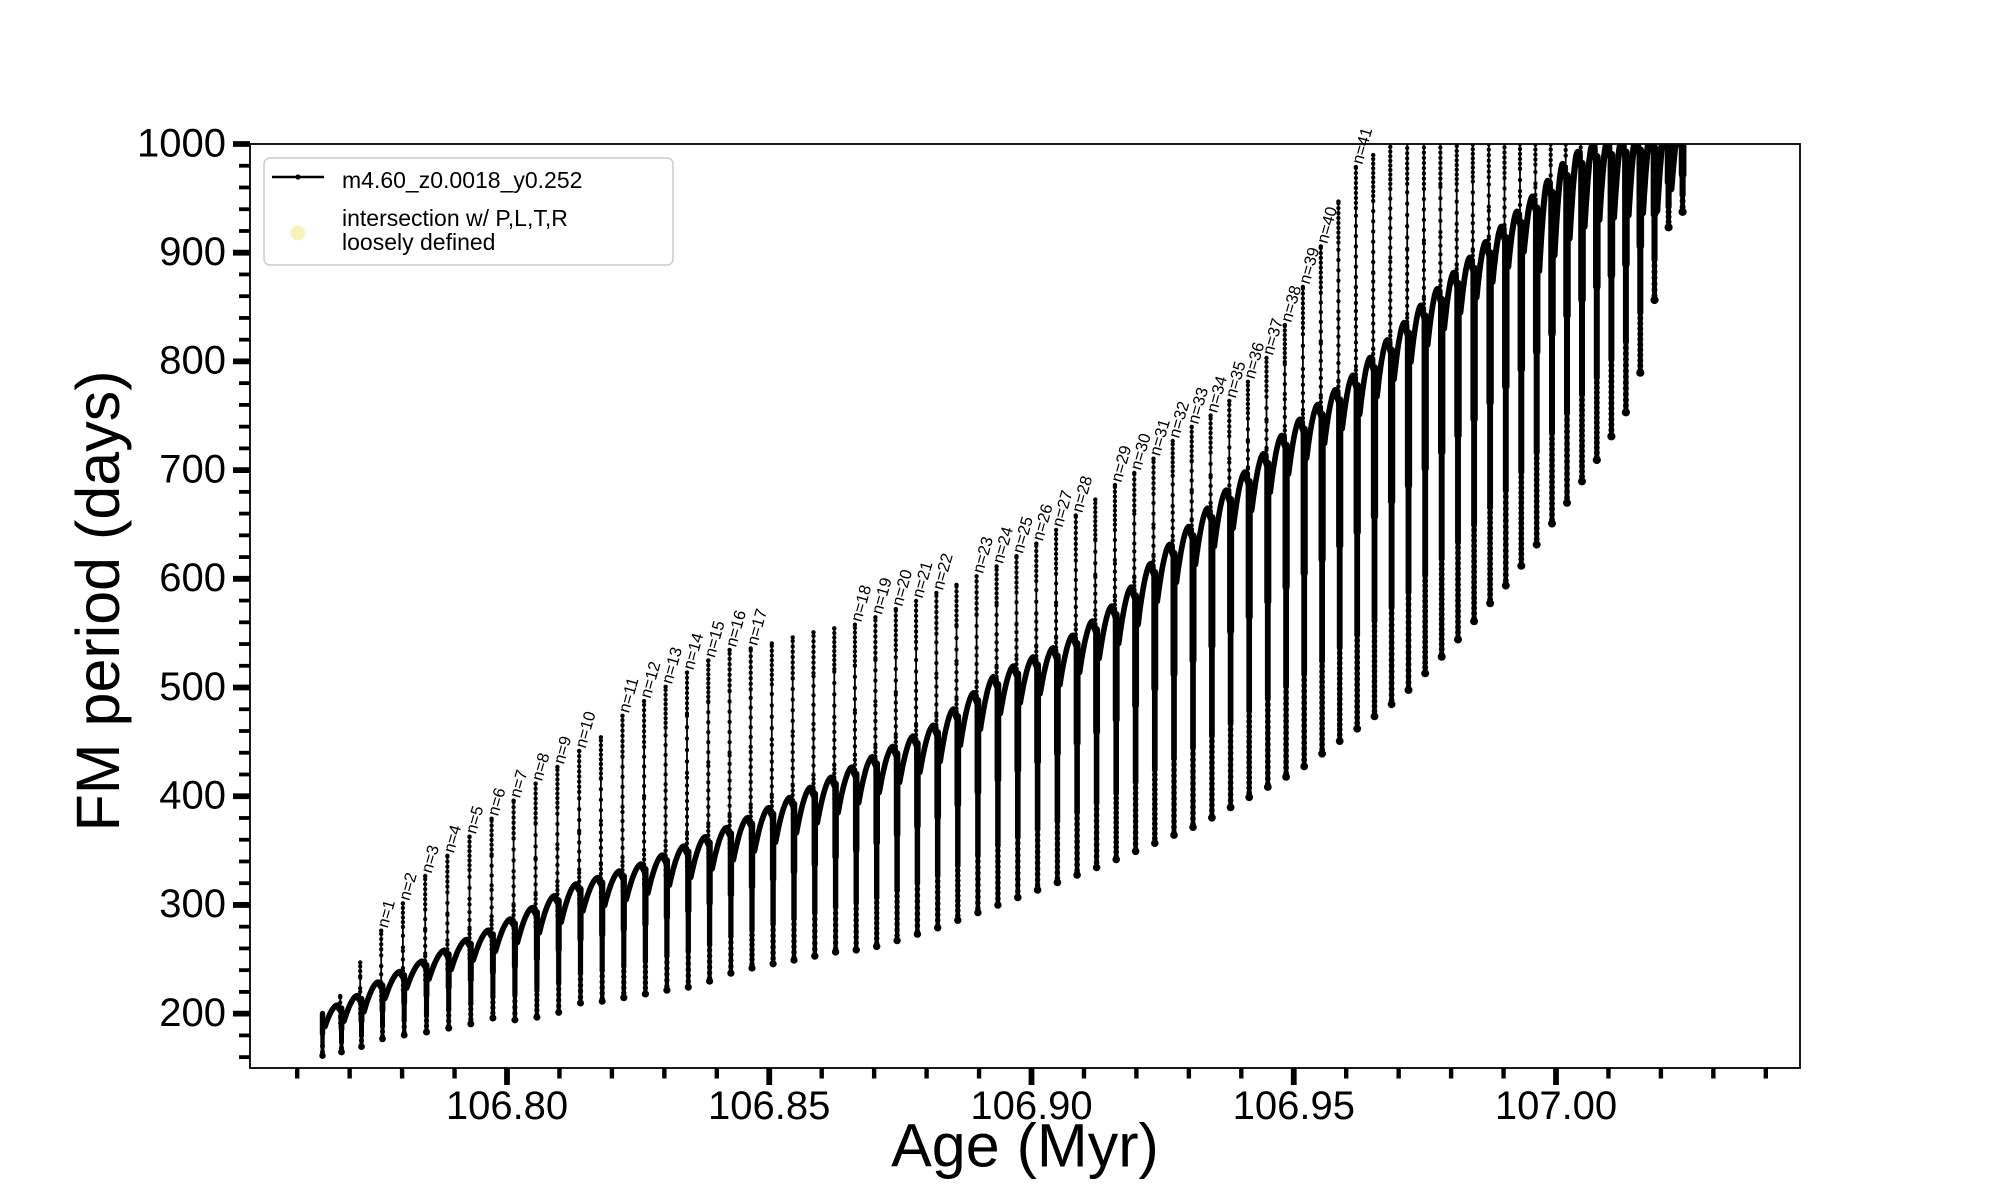  Describe the element at coordinates (462, 180) in the screenshot. I see `svg-text: m4.60_z0.0018_y0.252` at that location.